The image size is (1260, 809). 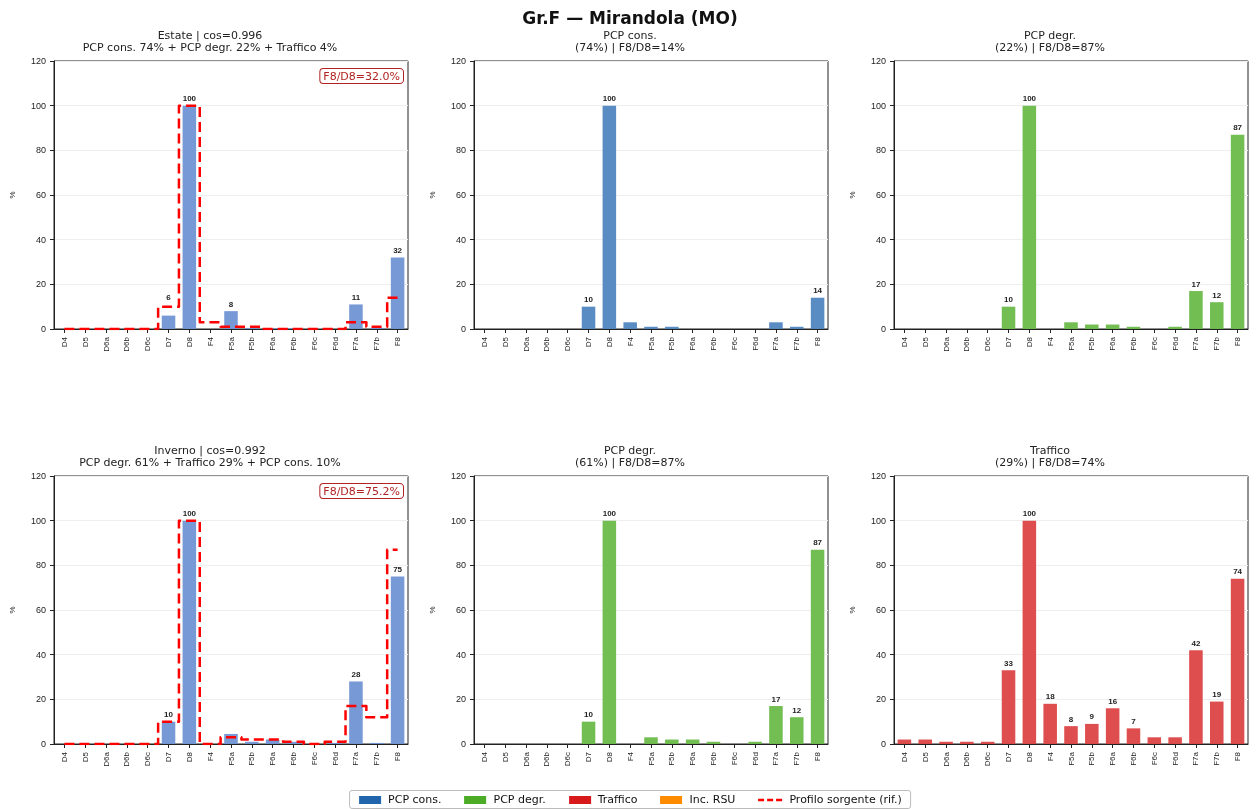 What do you see at coordinates (1238, 128) in the screenshot?
I see `data-label: 87` at bounding box center [1238, 128].